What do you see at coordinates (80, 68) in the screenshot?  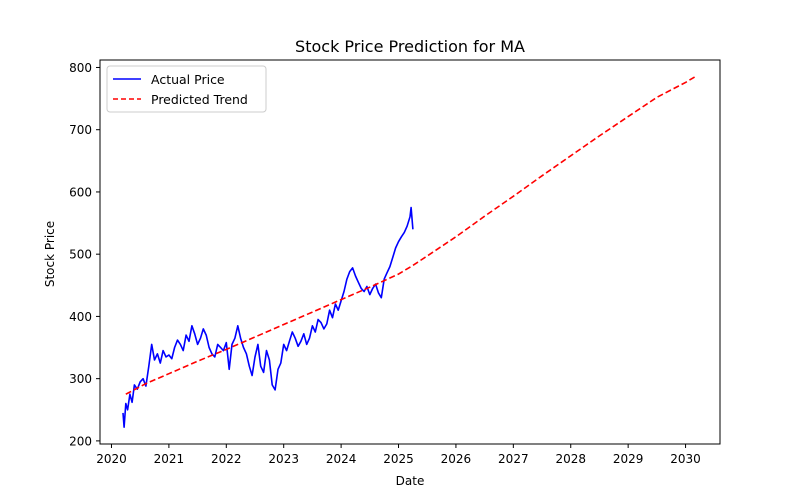 I see `y-tick-label: 800` at bounding box center [80, 68].